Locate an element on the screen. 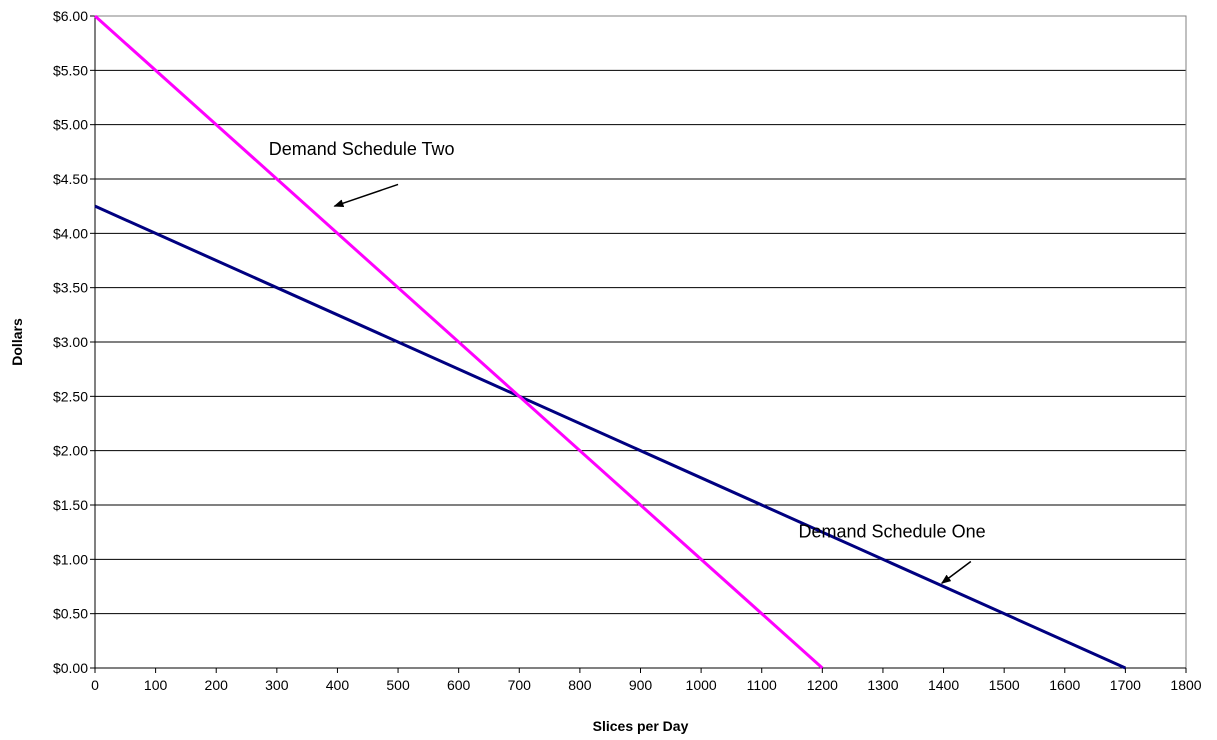 Image resolution: width=1217 pixels, height=740 pixels. x-tick-label: 400 is located at coordinates (338, 685).